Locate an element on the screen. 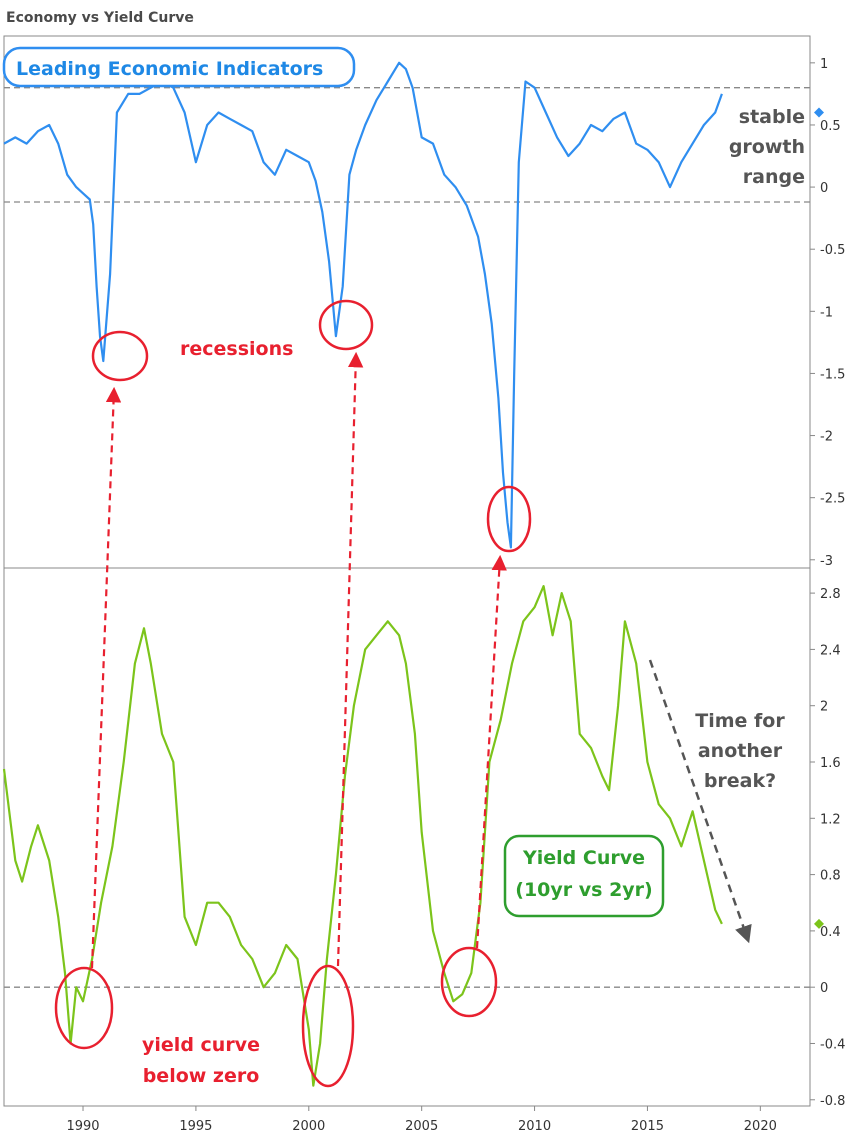  lei-y-axis: 1 0.5 0 -0.5 -1 -1.5 -2 -2.5 -3 is located at coordinates (827, 313).